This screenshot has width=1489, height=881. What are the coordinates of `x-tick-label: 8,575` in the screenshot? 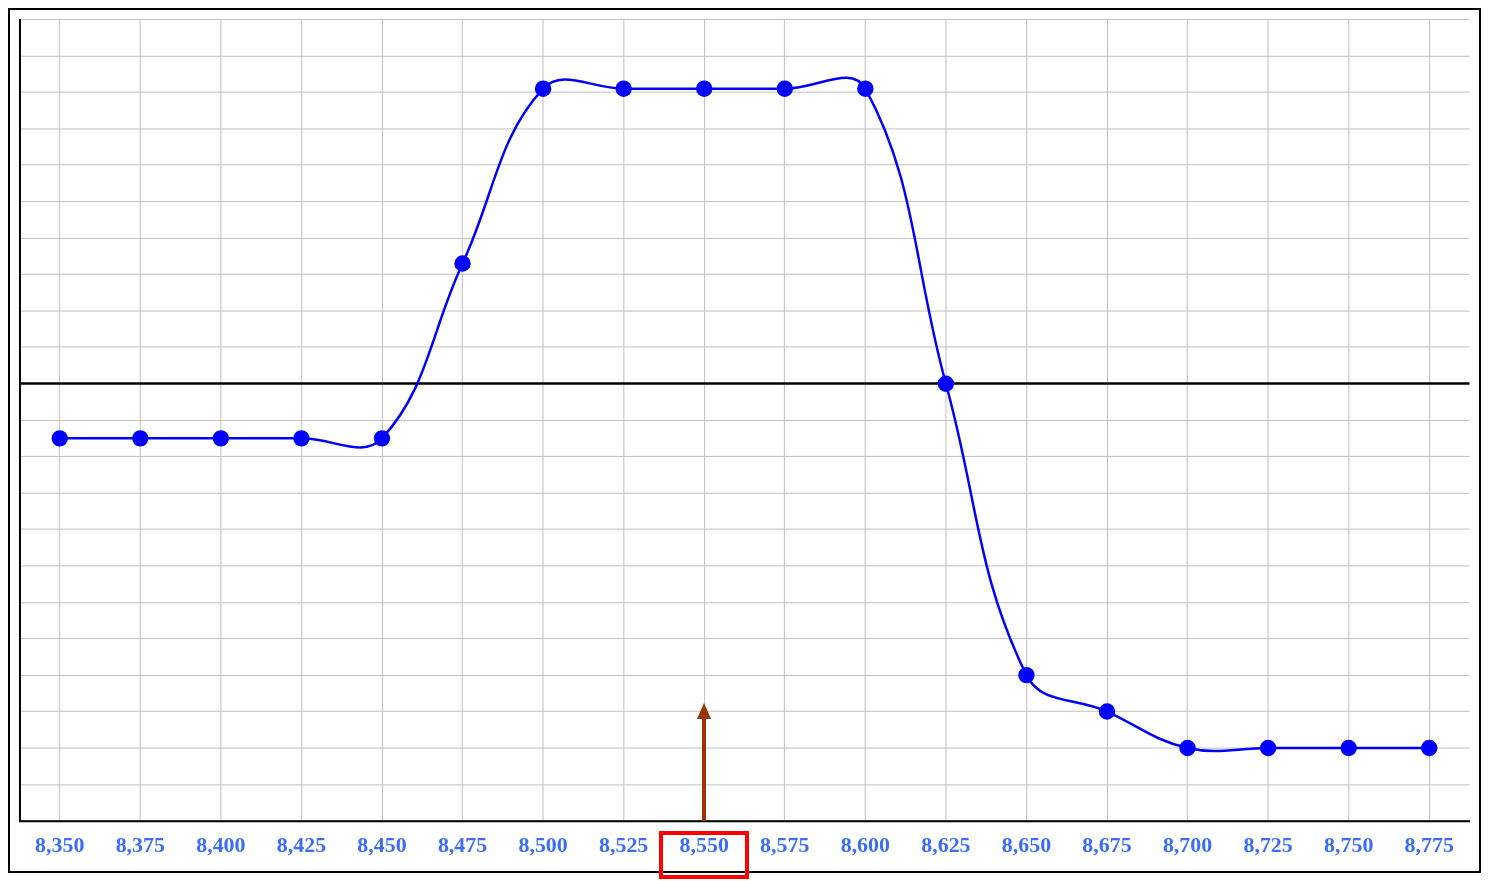 It's located at (785, 844).